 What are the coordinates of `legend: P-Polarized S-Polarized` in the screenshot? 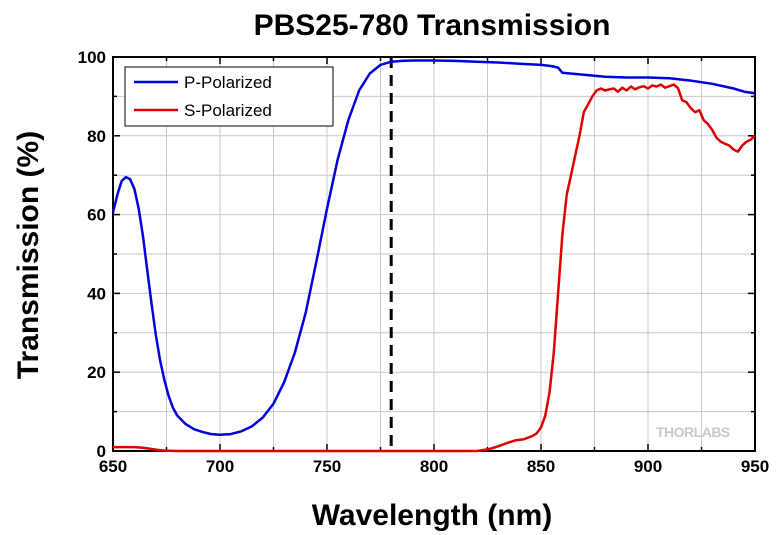 It's located at (229, 96).